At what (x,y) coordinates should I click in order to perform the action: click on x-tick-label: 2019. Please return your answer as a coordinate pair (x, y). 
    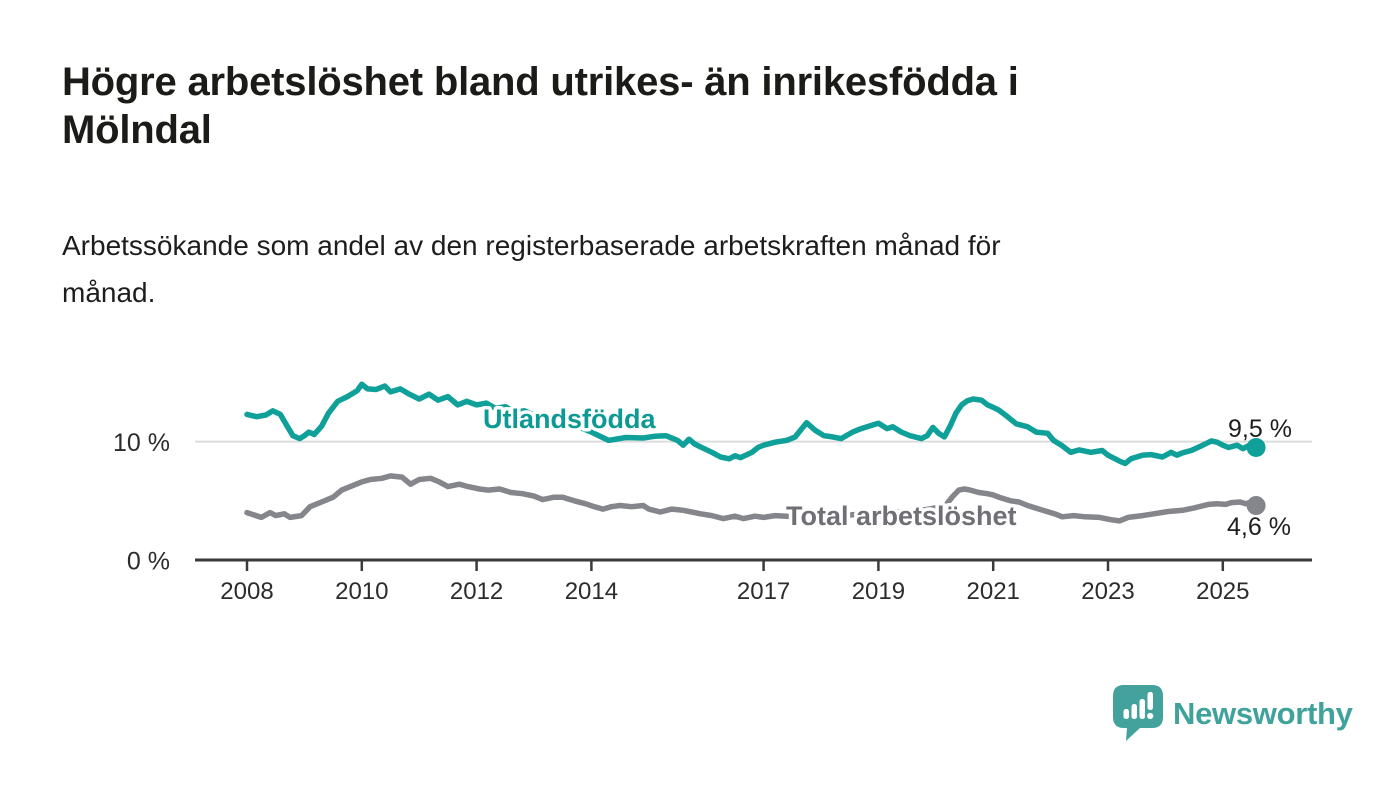
    Looking at the image, I should click on (878, 591).